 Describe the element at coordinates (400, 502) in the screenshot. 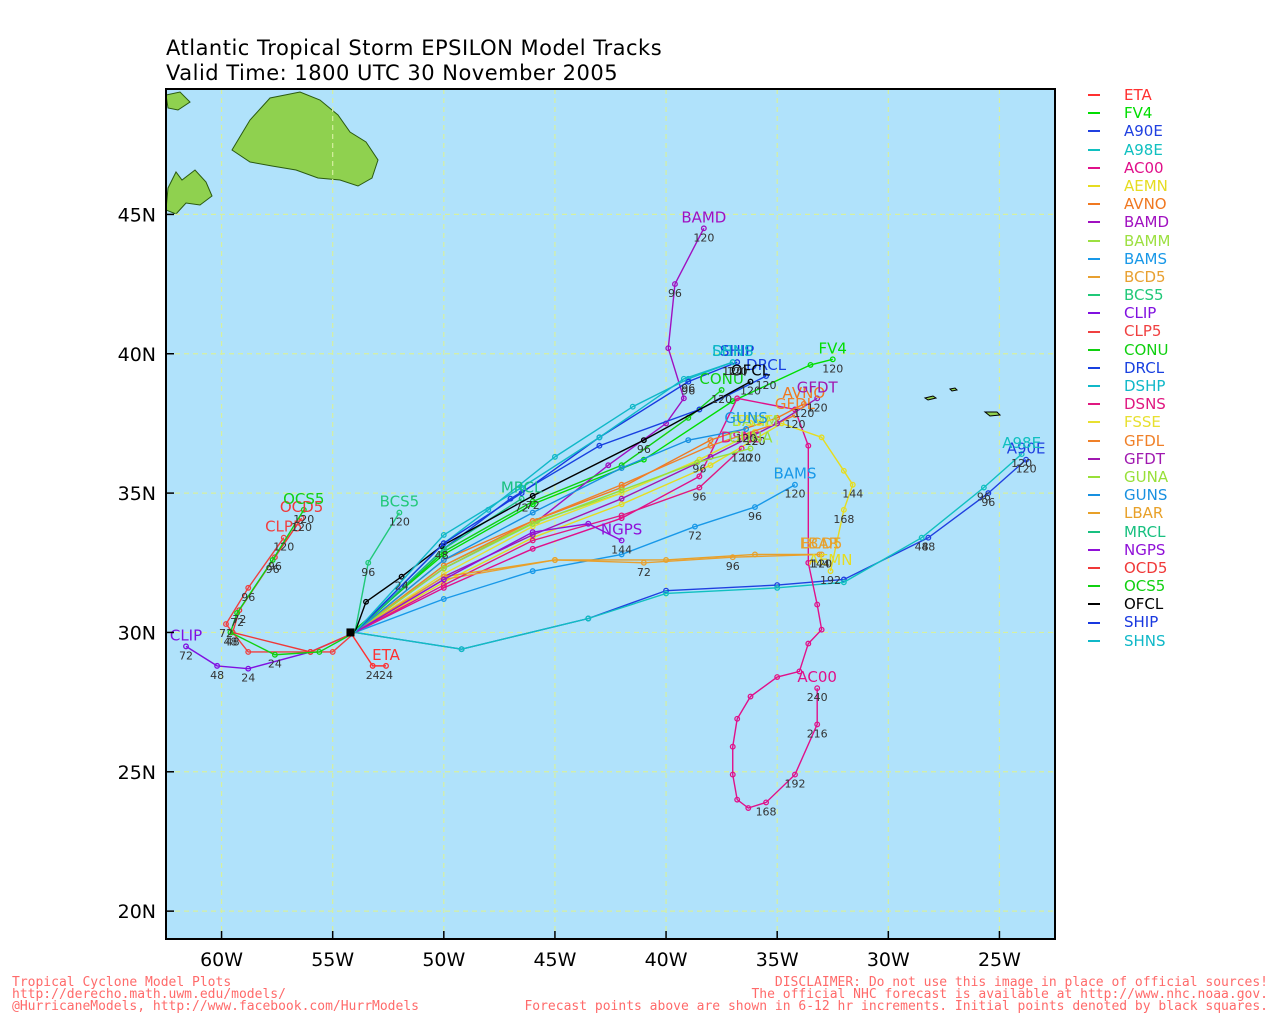

I see `track-name-label: BCS5` at that location.